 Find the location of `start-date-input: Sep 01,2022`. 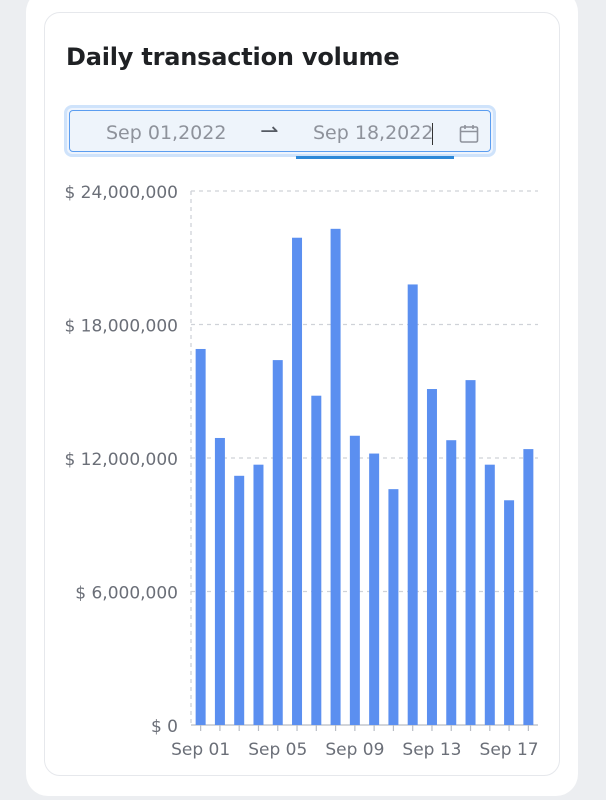

start-date-input: Sep 01,2022 is located at coordinates (166, 133).